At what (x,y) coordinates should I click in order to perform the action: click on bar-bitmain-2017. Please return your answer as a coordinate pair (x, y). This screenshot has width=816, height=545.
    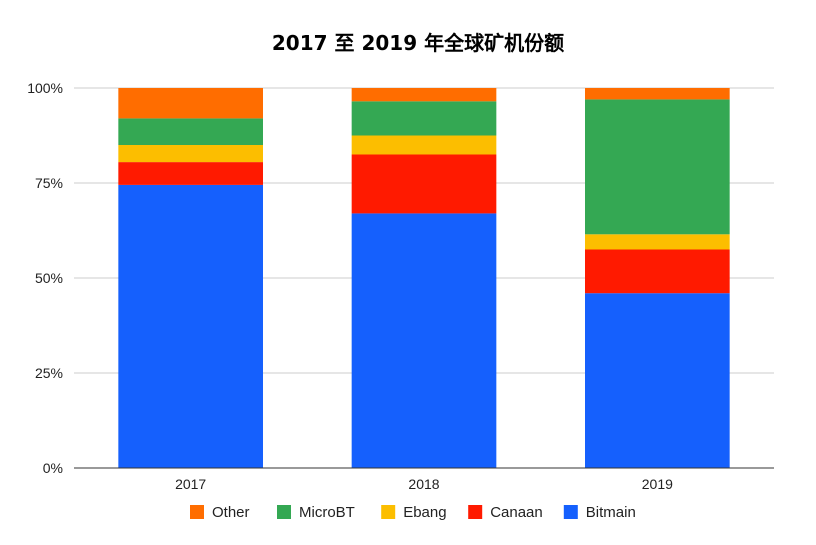
    Looking at the image, I should click on (190, 326).